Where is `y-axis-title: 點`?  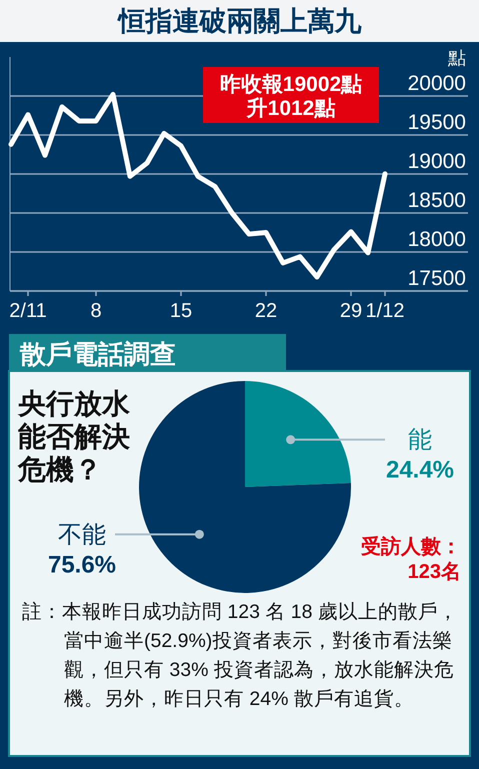 y-axis-title: 點 is located at coordinates (456, 58).